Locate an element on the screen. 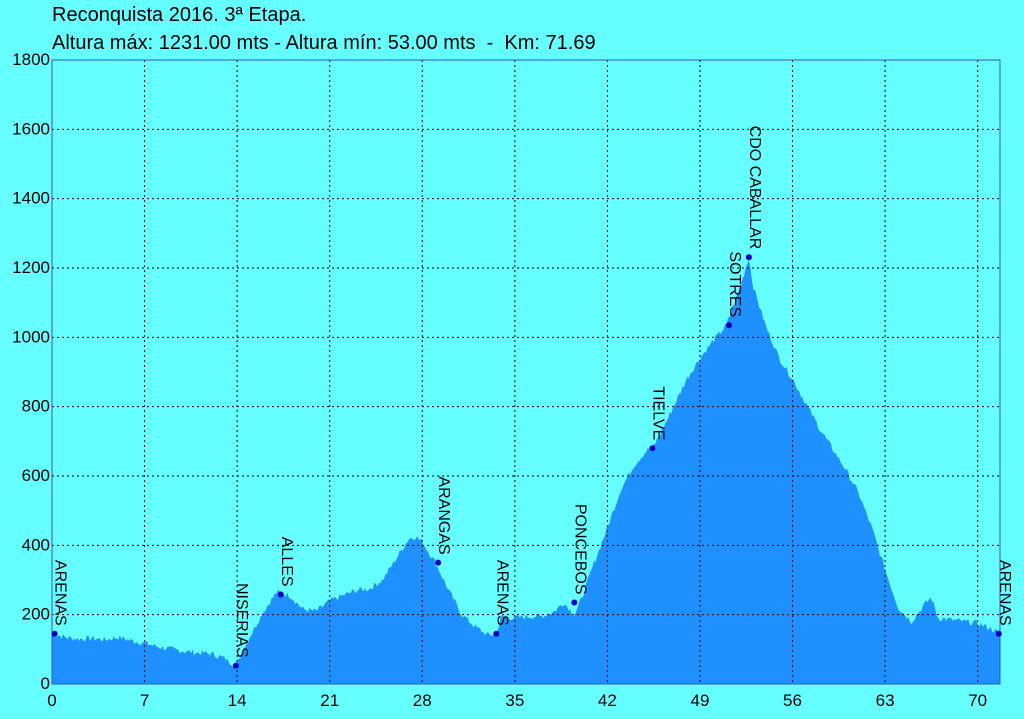 This screenshot has height=719, width=1024. y-tick-label: 0 is located at coordinates (45, 683).